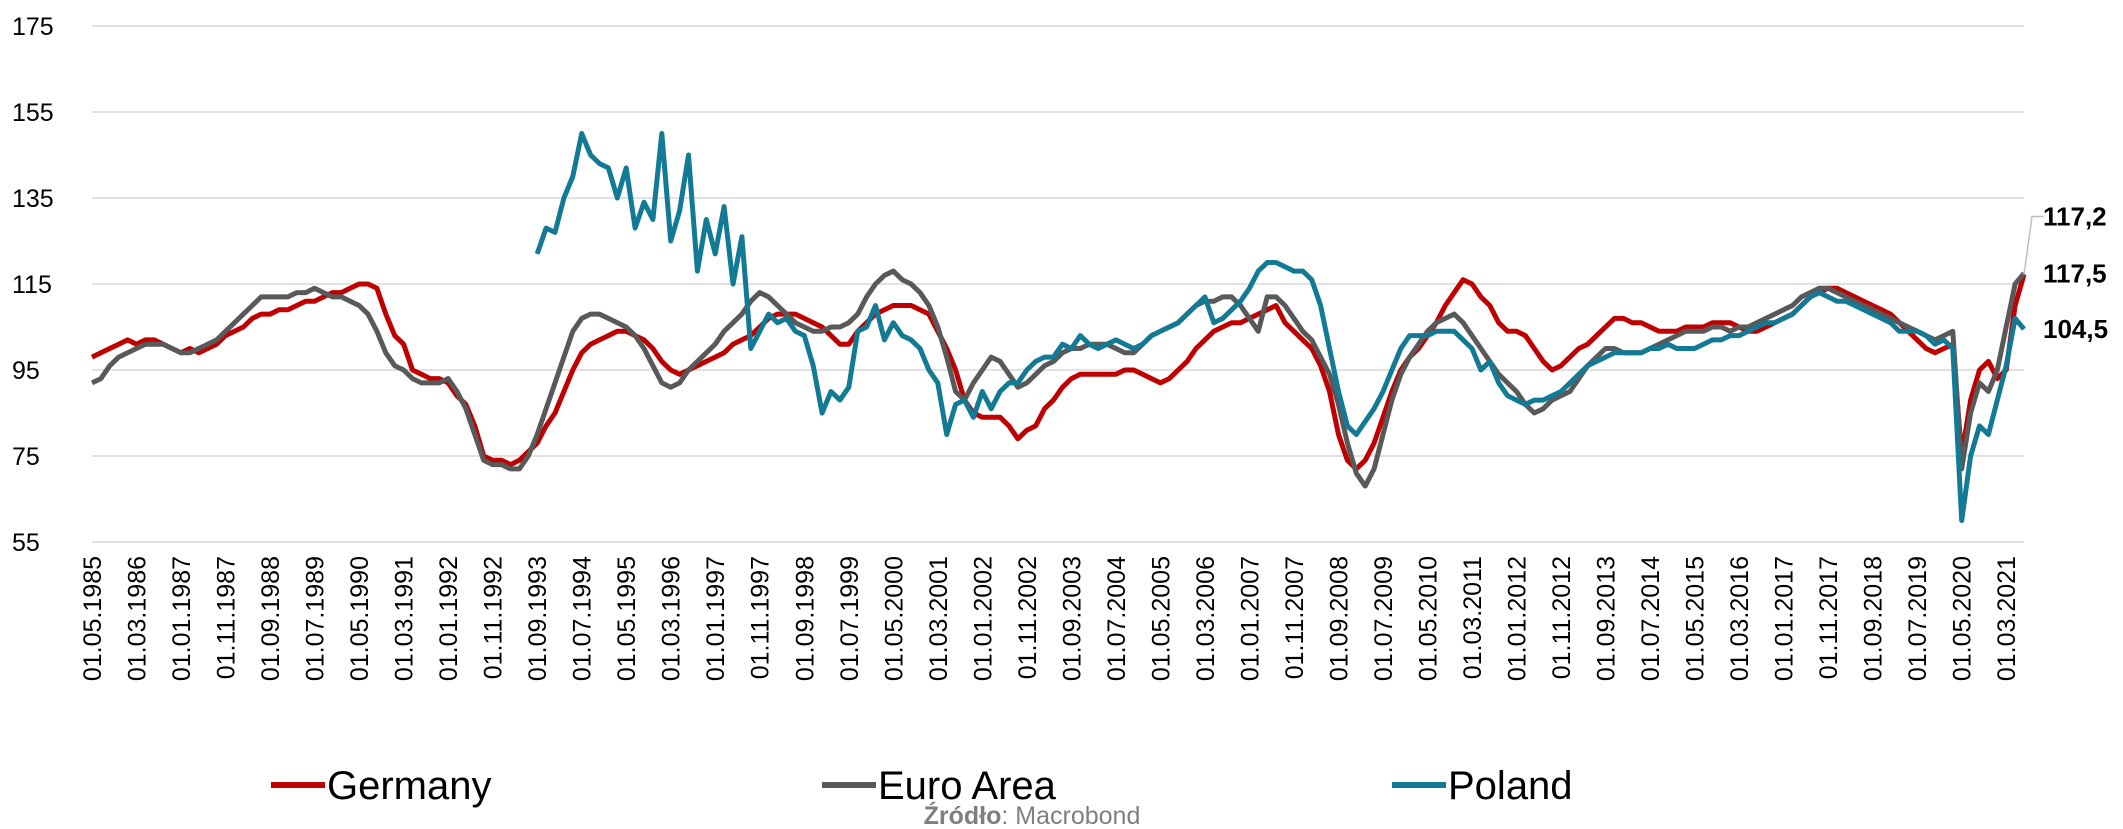  I want to click on legend-label: Poland, so click(1510, 786).